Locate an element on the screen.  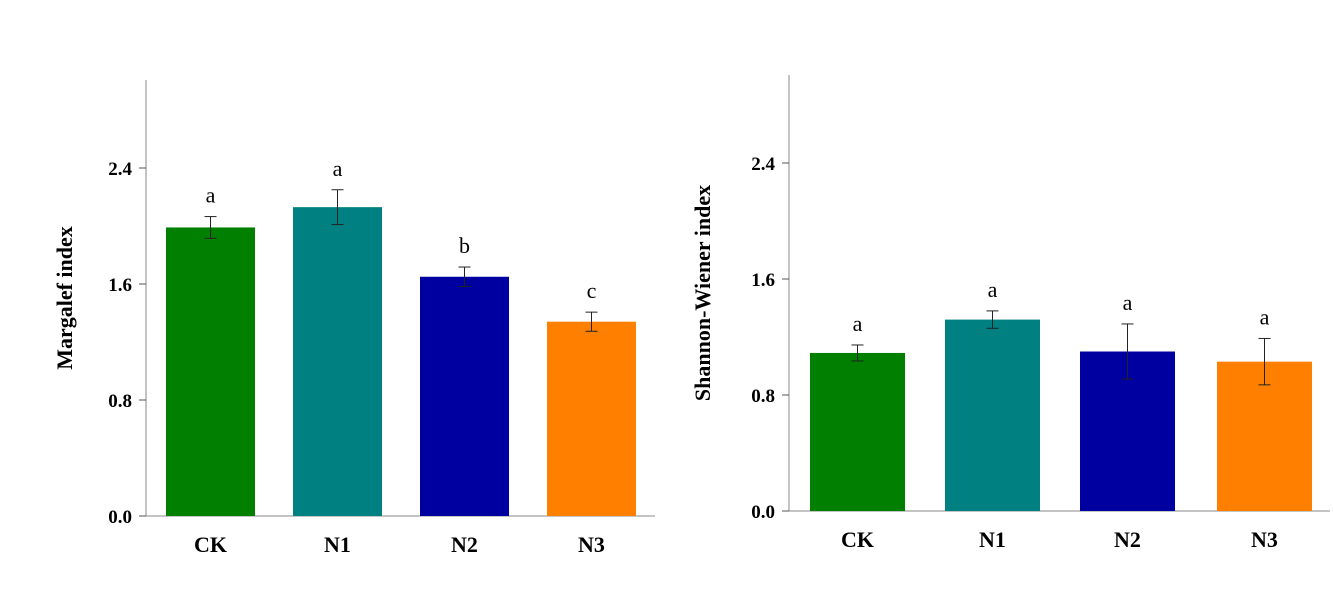
chart1-y-tick-label: 0.0 is located at coordinates (120, 517).